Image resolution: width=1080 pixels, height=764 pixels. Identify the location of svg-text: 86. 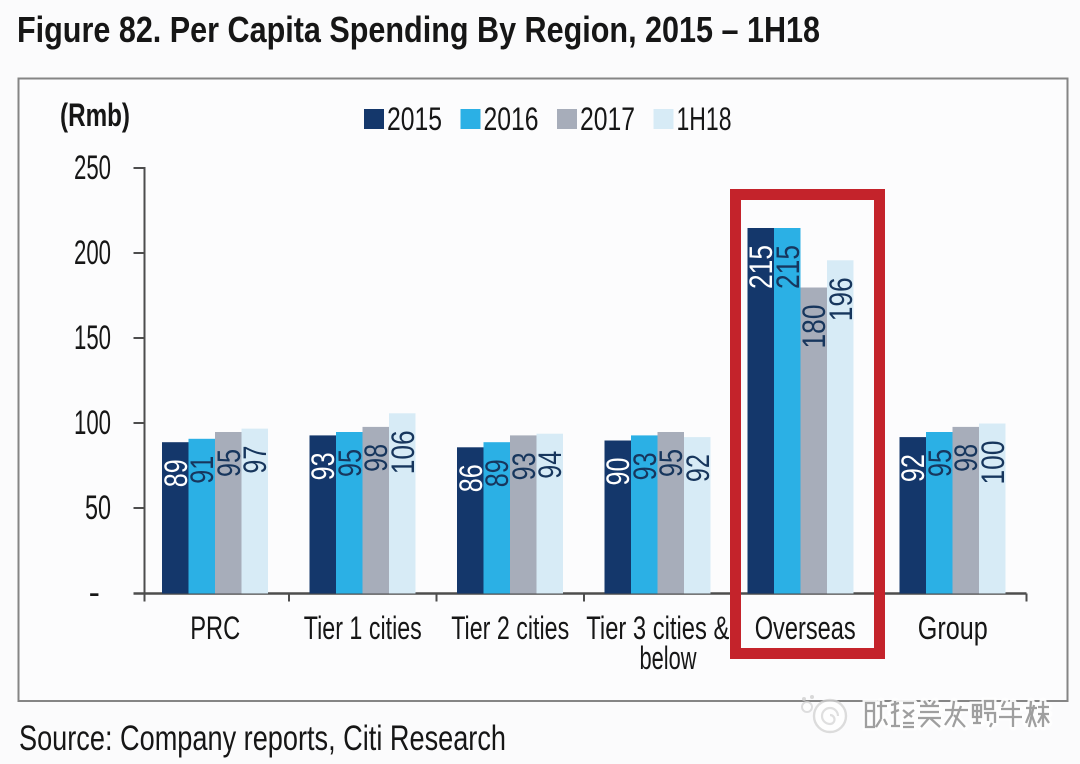
(471, 478).